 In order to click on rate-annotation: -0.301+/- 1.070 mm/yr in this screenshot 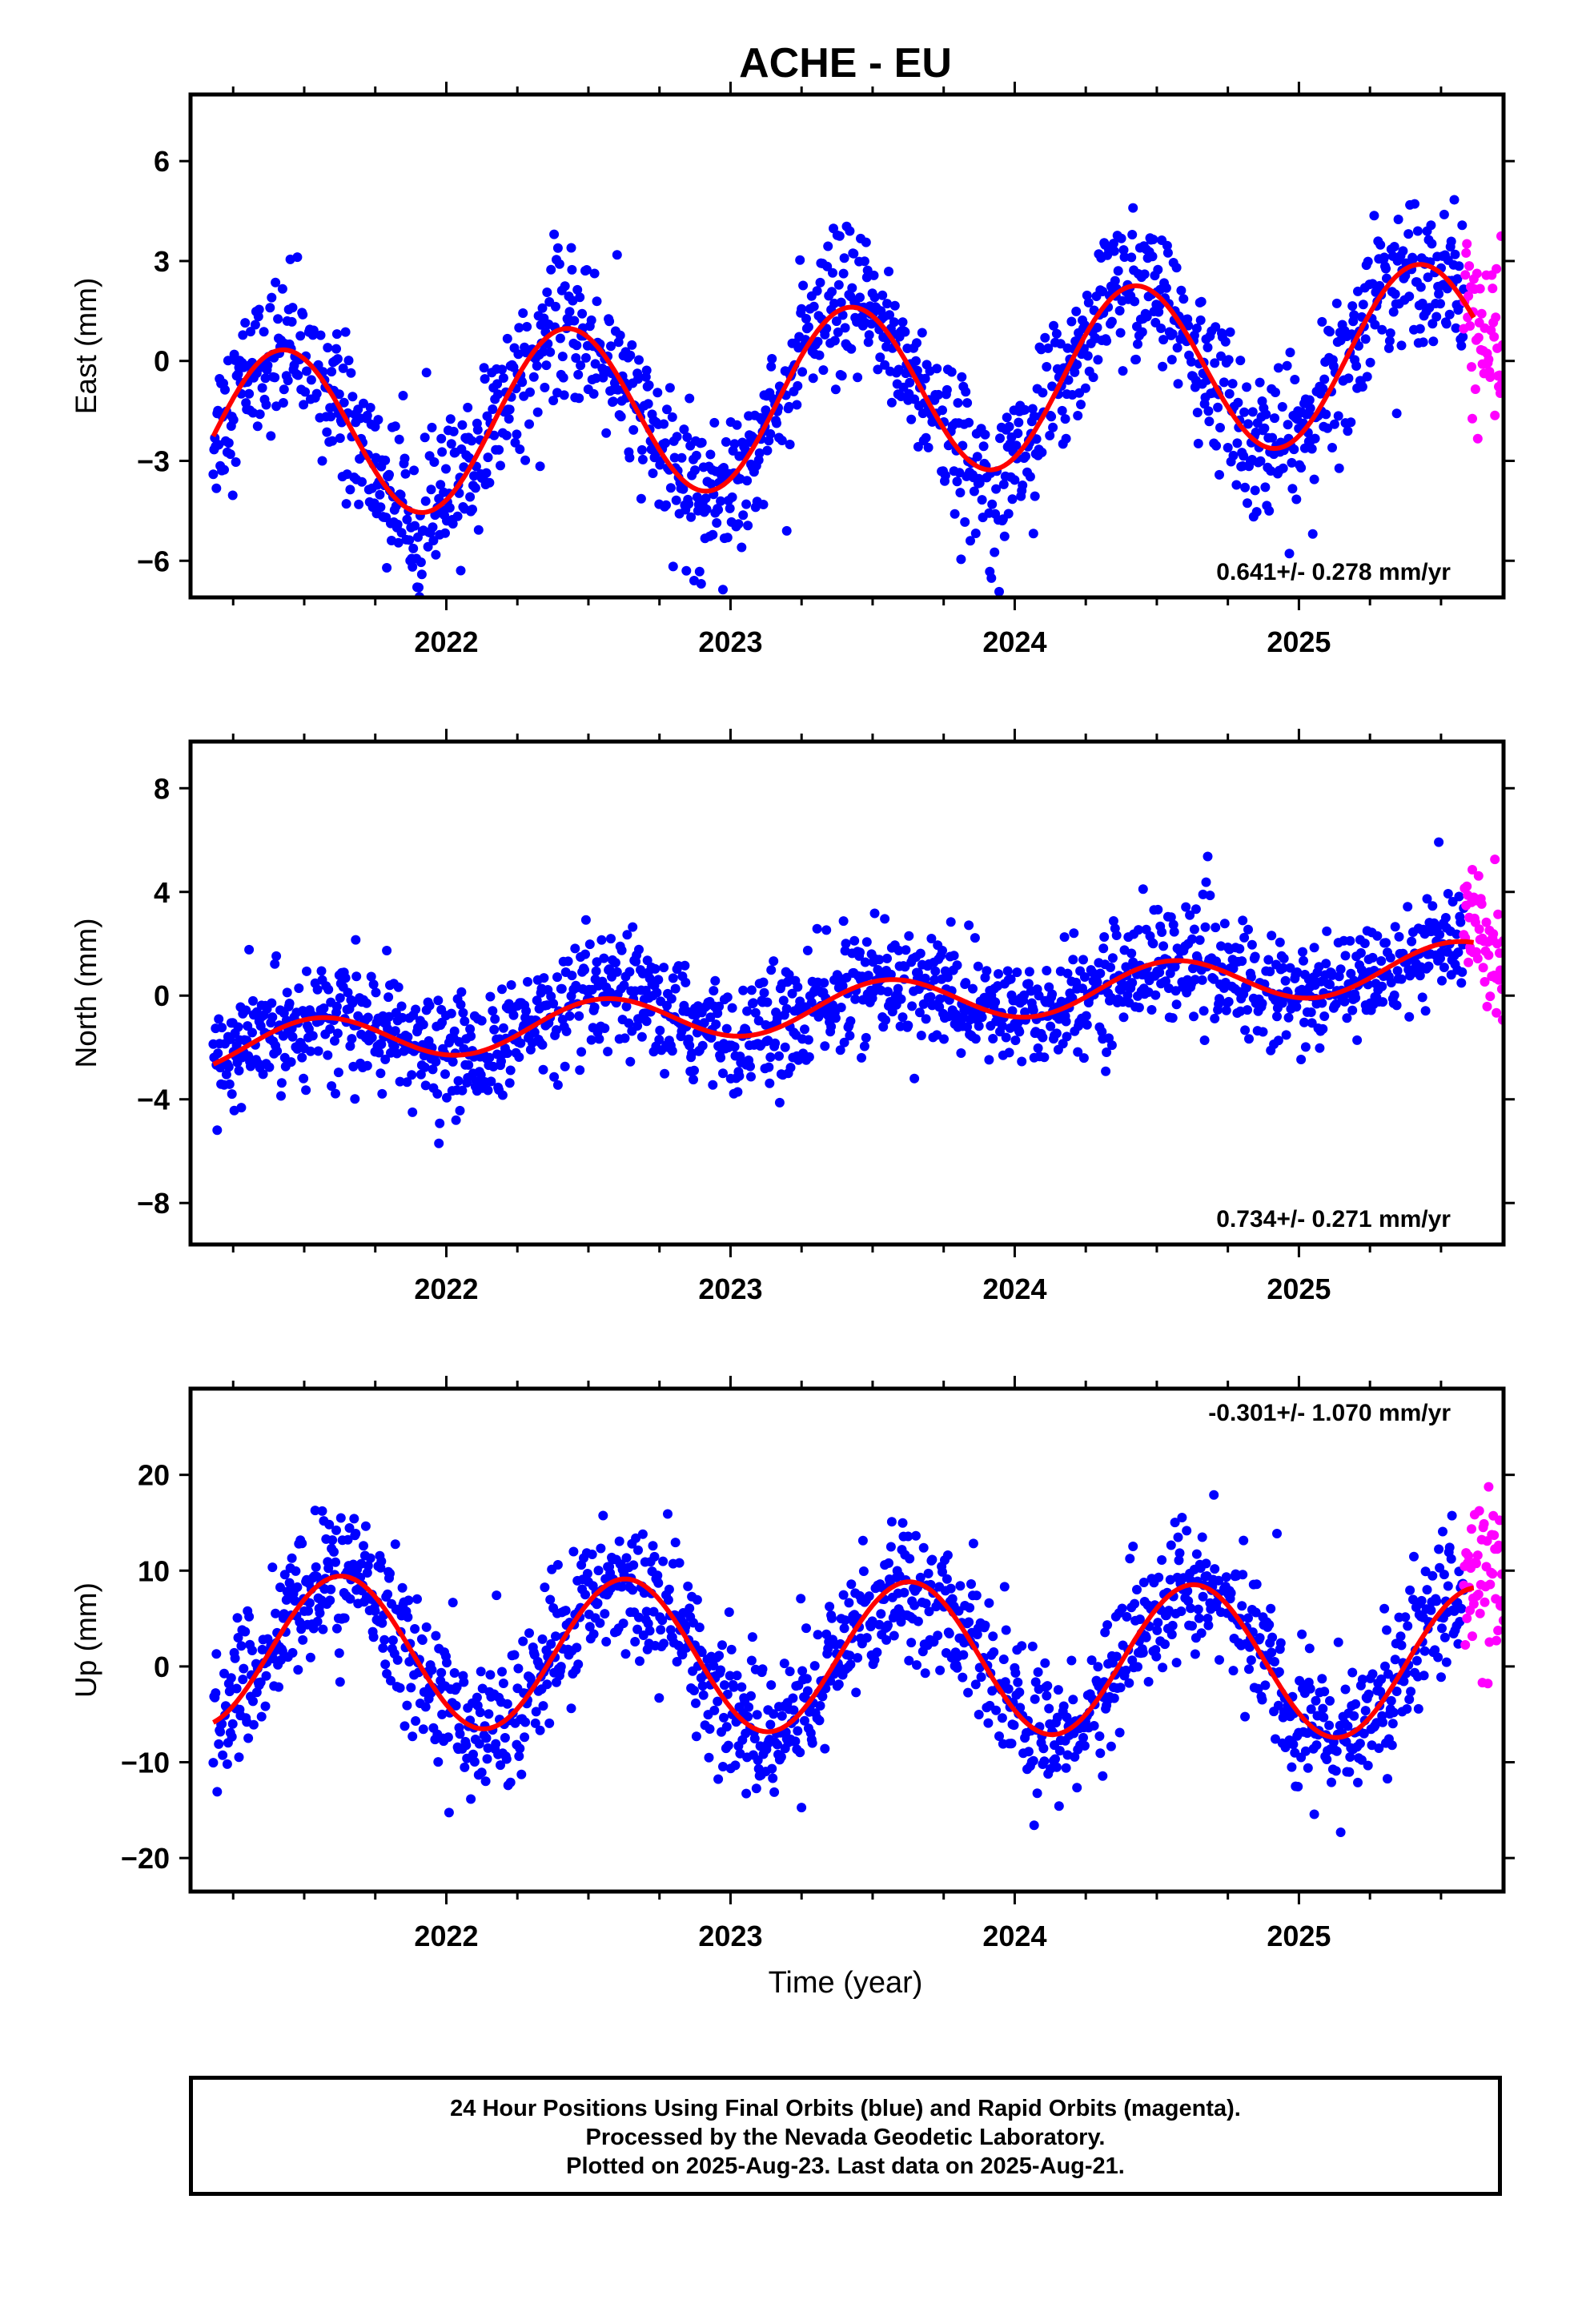, I will do `click(1329, 1413)`.